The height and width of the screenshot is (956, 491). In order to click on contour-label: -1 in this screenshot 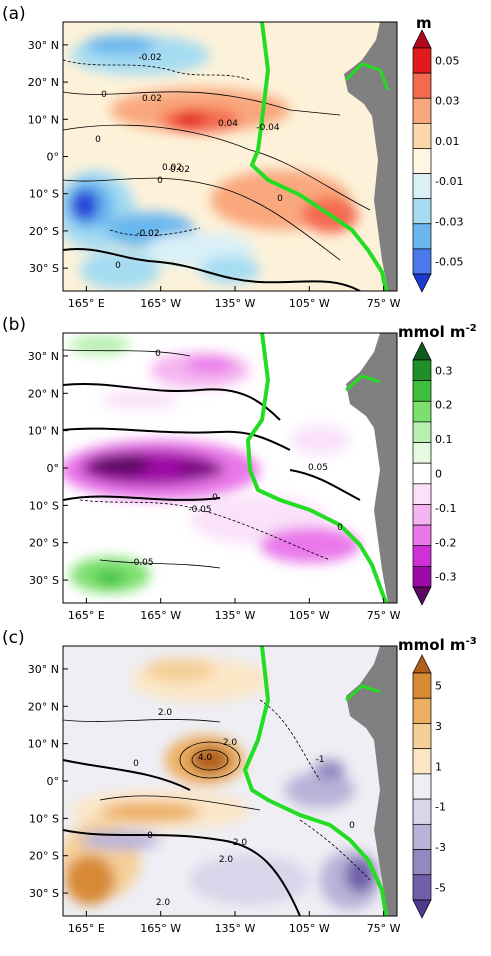, I will do `click(320, 760)`.